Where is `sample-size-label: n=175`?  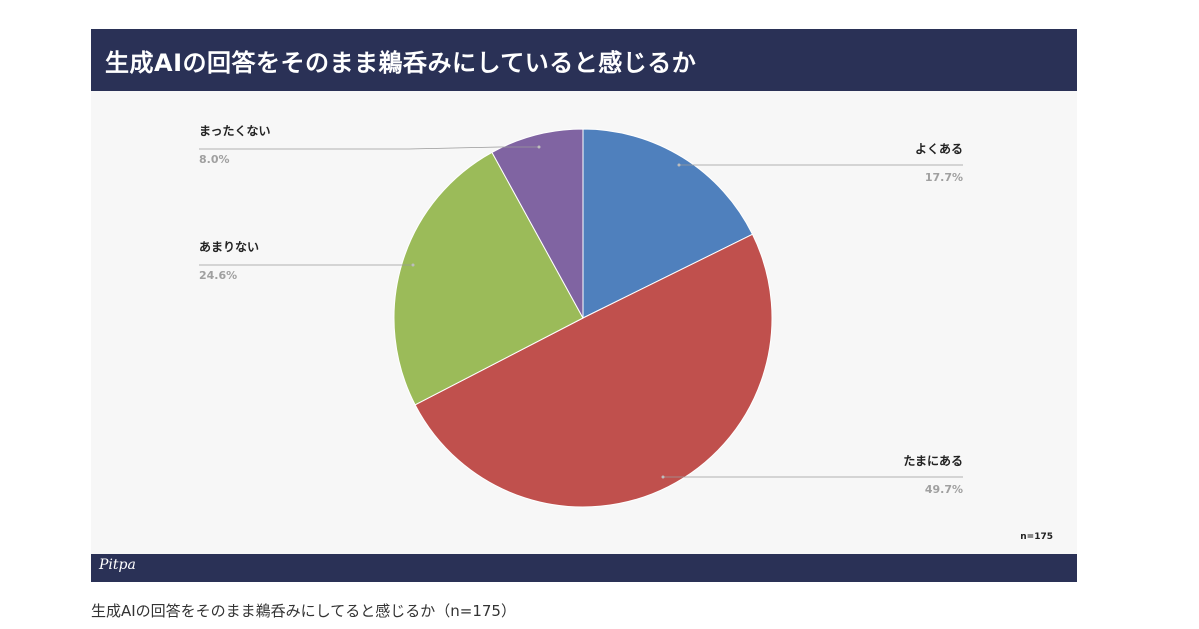 sample-size-label: n=175 is located at coordinates (1036, 537).